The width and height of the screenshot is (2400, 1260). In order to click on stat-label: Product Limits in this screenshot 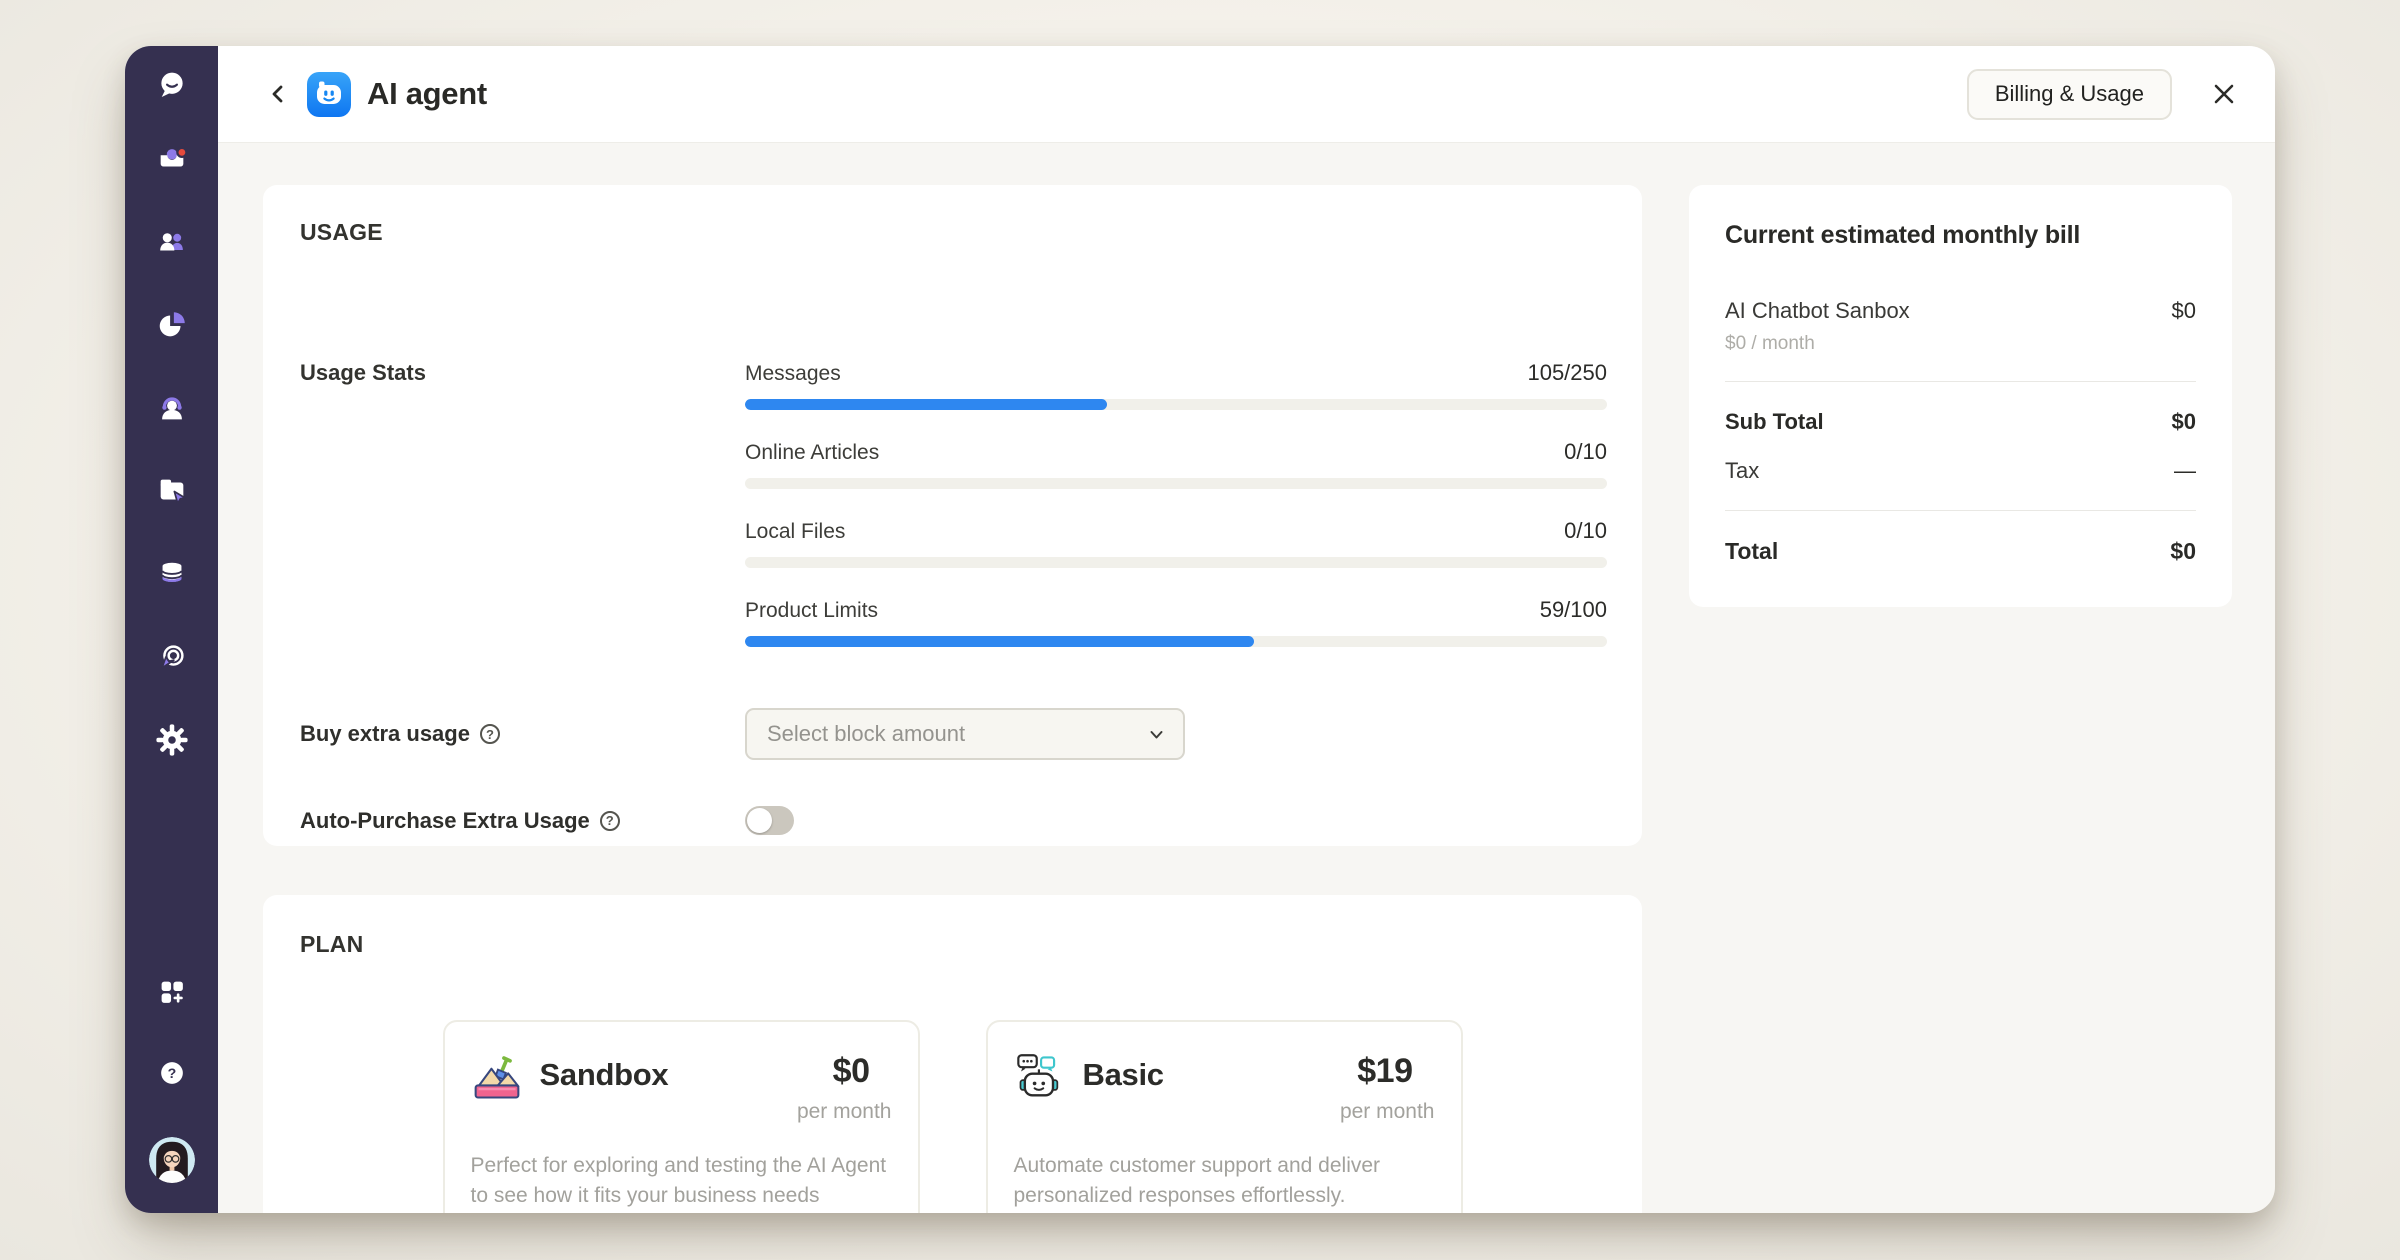, I will do `click(812, 610)`.